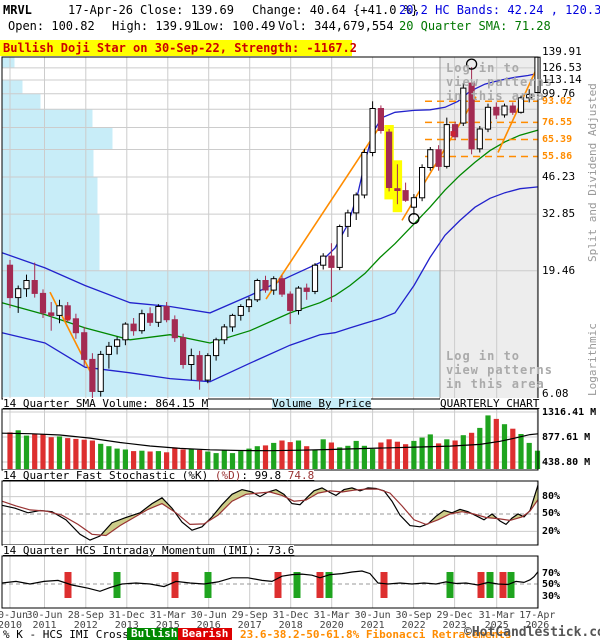 The image size is (600, 641). Describe the element at coordinates (557, 101) in the screenshot. I see `fib-axis-label: 93.02` at that location.